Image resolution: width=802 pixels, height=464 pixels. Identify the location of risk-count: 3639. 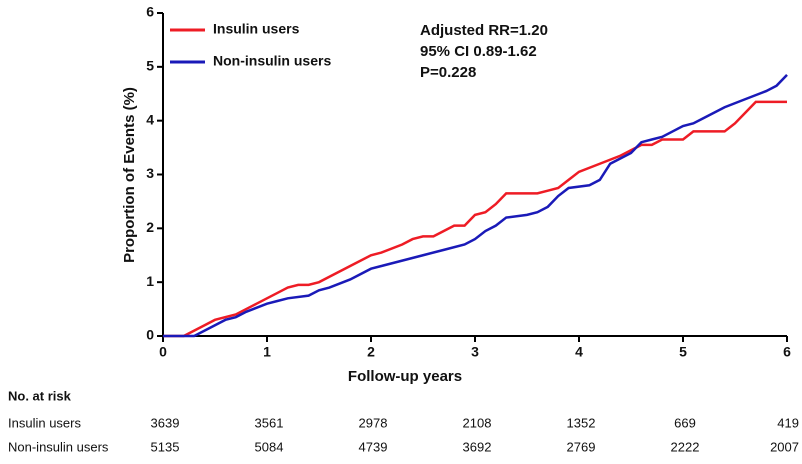
(165, 422).